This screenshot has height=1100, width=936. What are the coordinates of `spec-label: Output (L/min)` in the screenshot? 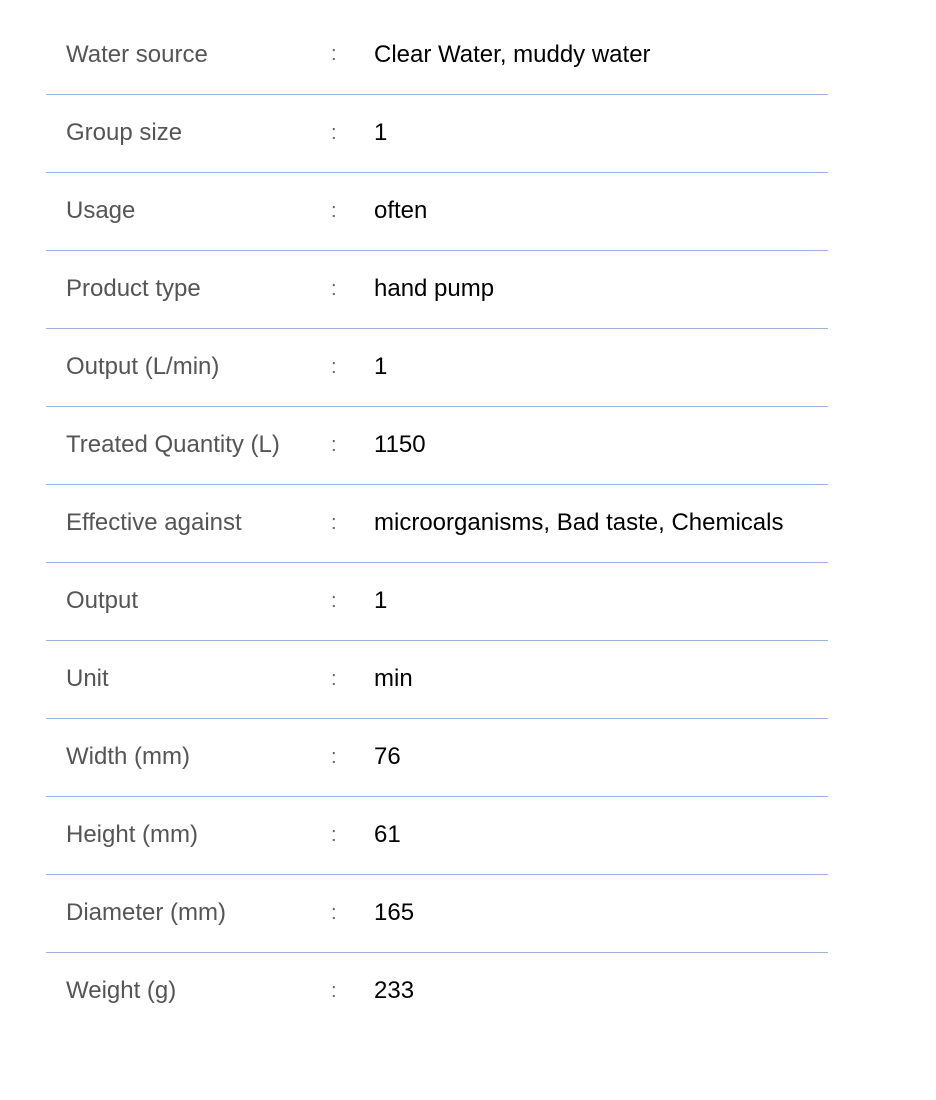 It's located at (188, 367).